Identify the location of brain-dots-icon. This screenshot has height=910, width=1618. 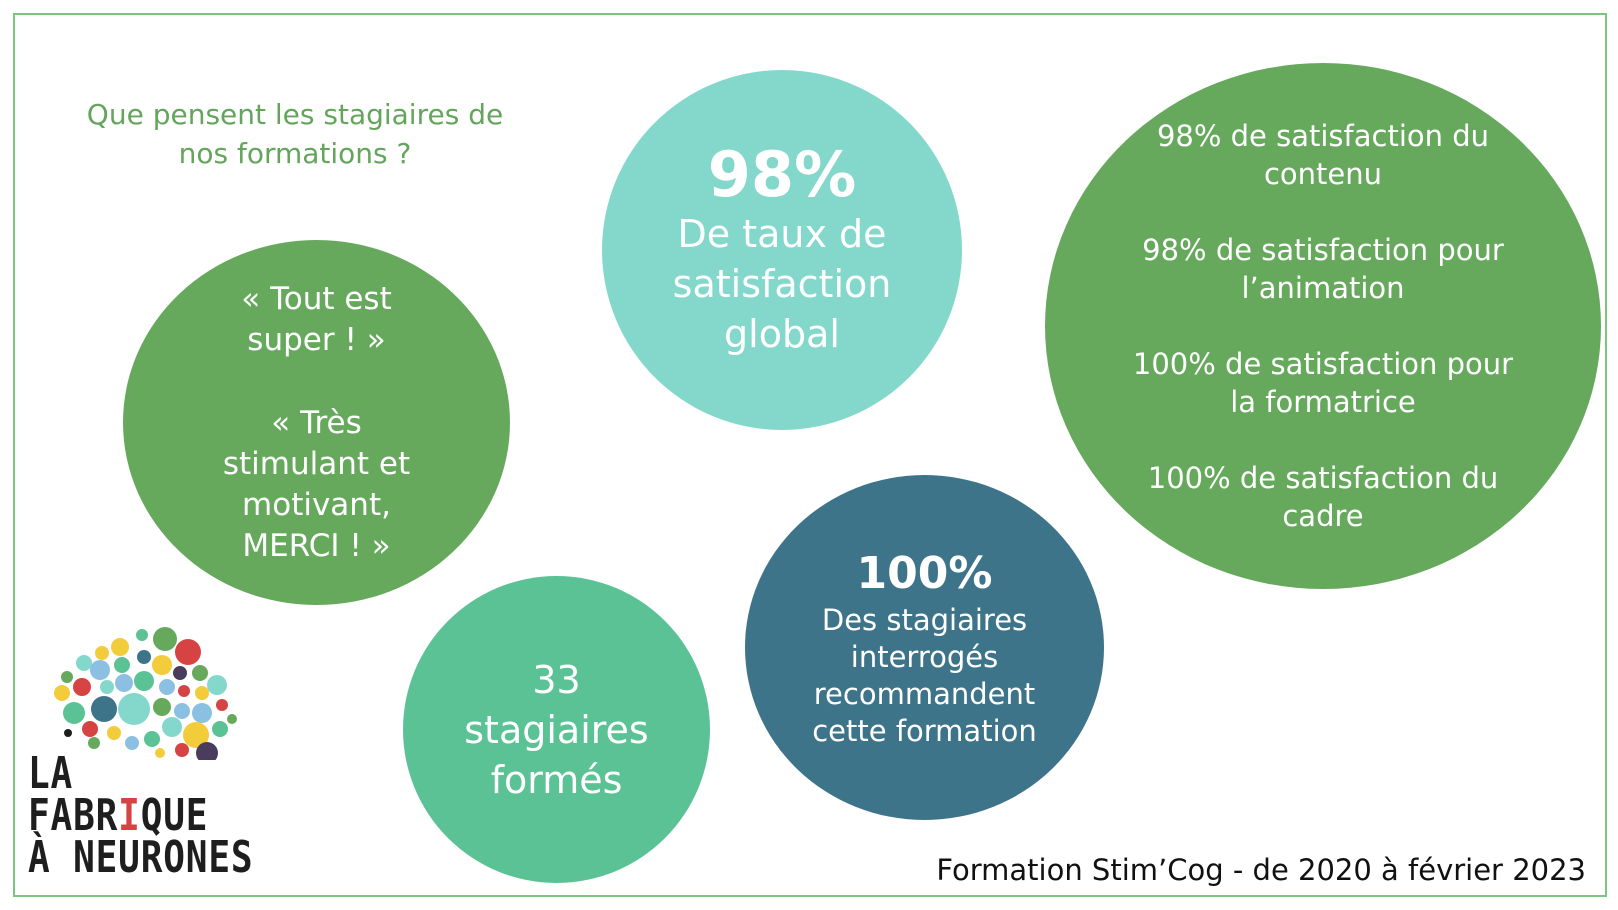
(145, 693).